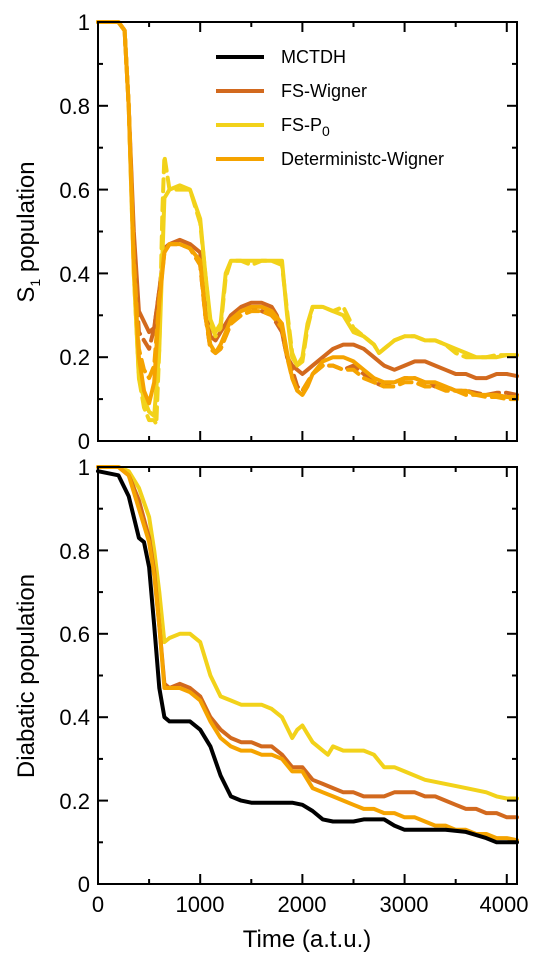 The height and width of the screenshot is (962, 549). Describe the element at coordinates (26, 219) in the screenshot. I see `top-ylabel-rest: population` at that location.